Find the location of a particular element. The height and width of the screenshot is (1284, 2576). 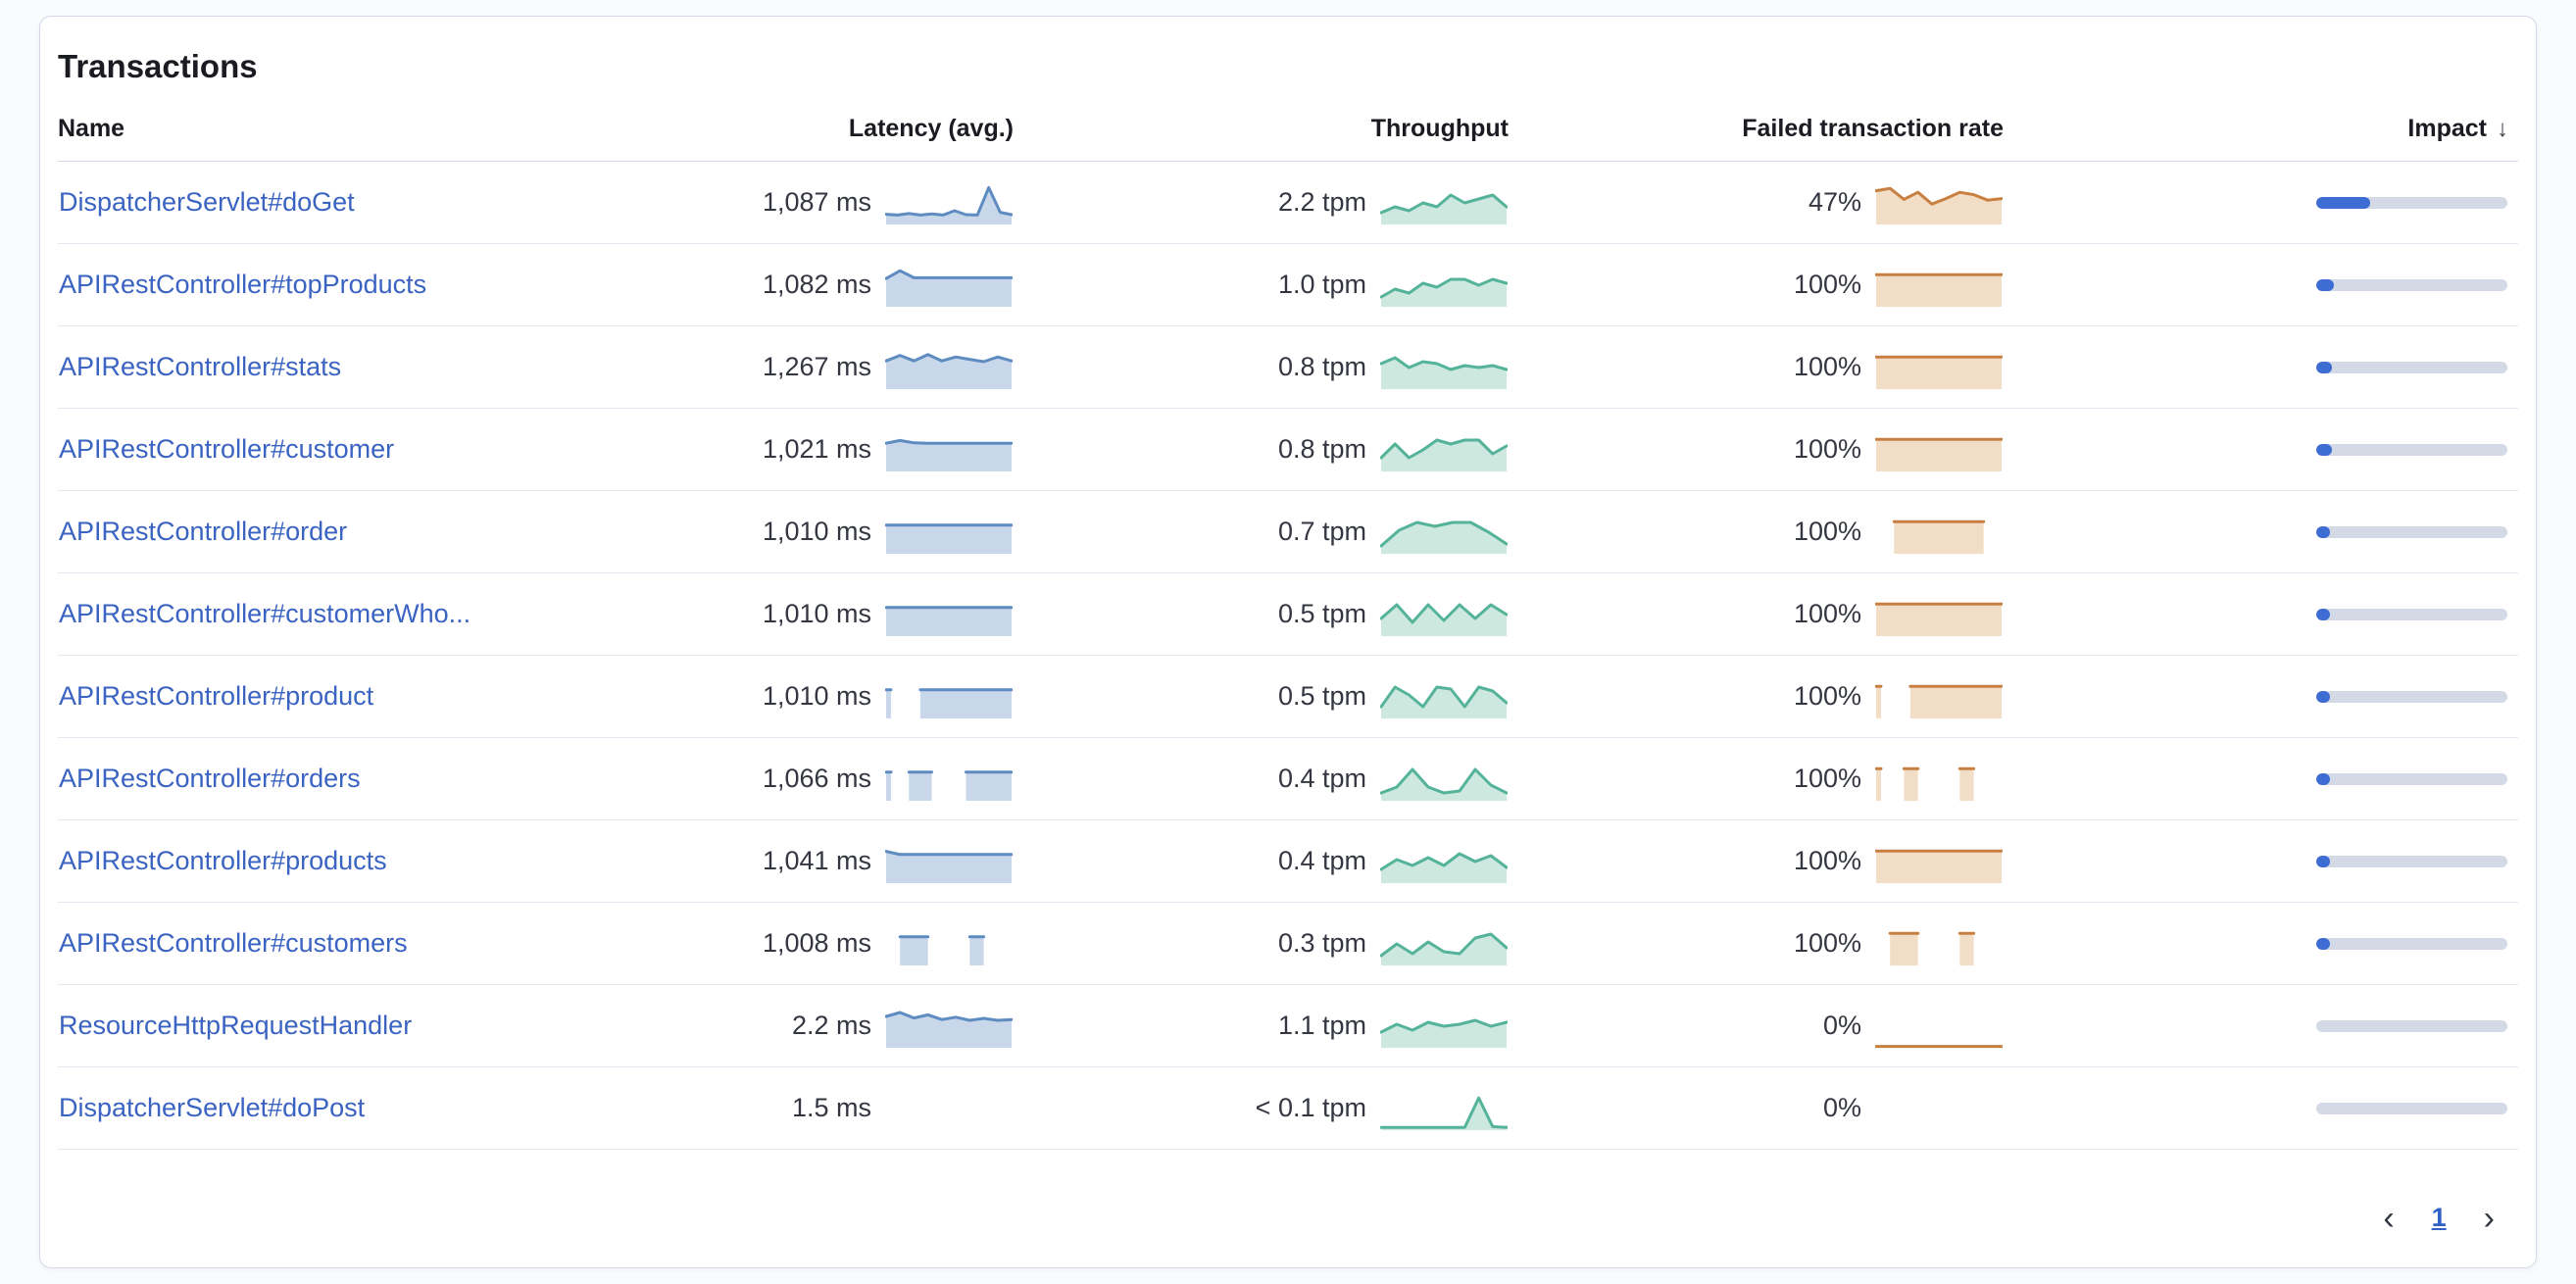

transaction-link: DispatcherServlet#doPost is located at coordinates (212, 1107).